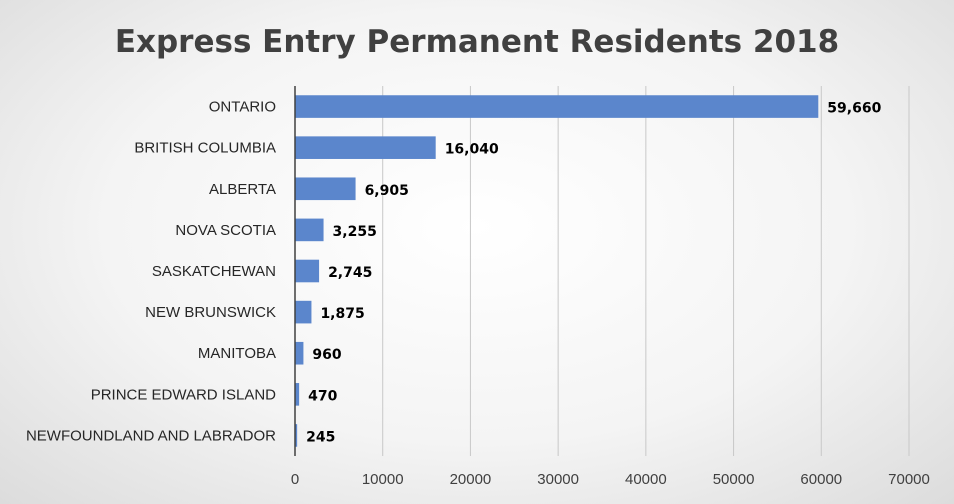 The image size is (954, 504). I want to click on data-label: 6,905, so click(387, 191).